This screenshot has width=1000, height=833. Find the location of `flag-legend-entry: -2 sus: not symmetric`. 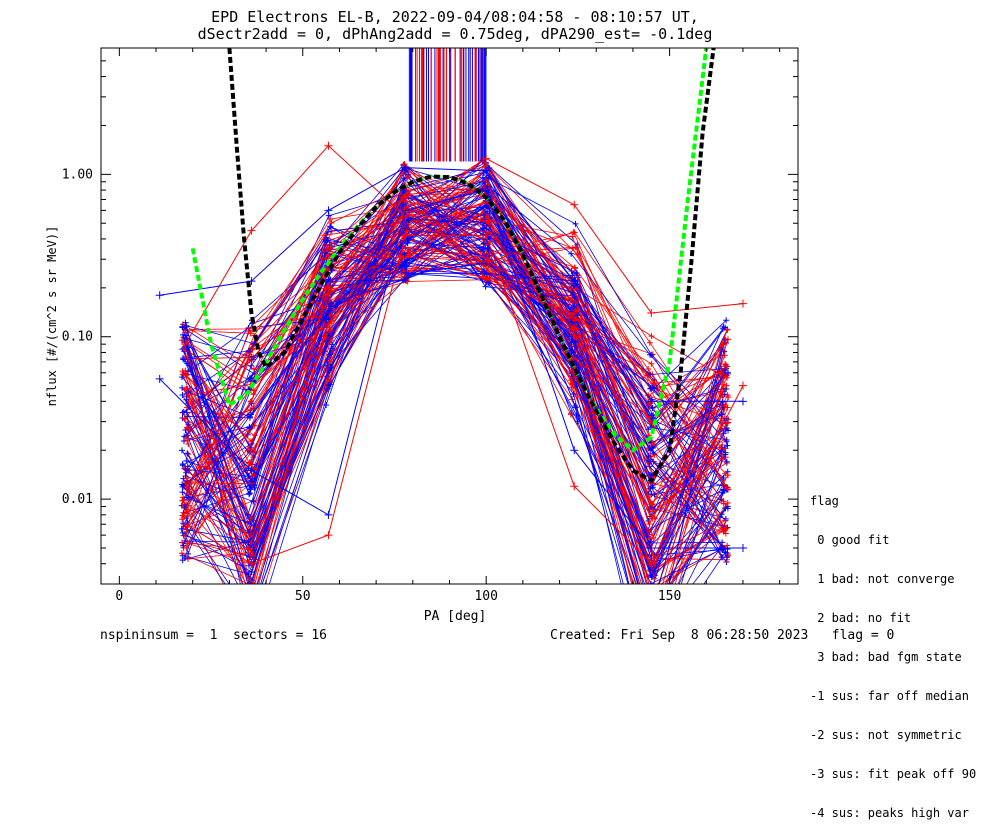

flag-legend-entry: -2 sus: not symmetric is located at coordinates (886, 735).